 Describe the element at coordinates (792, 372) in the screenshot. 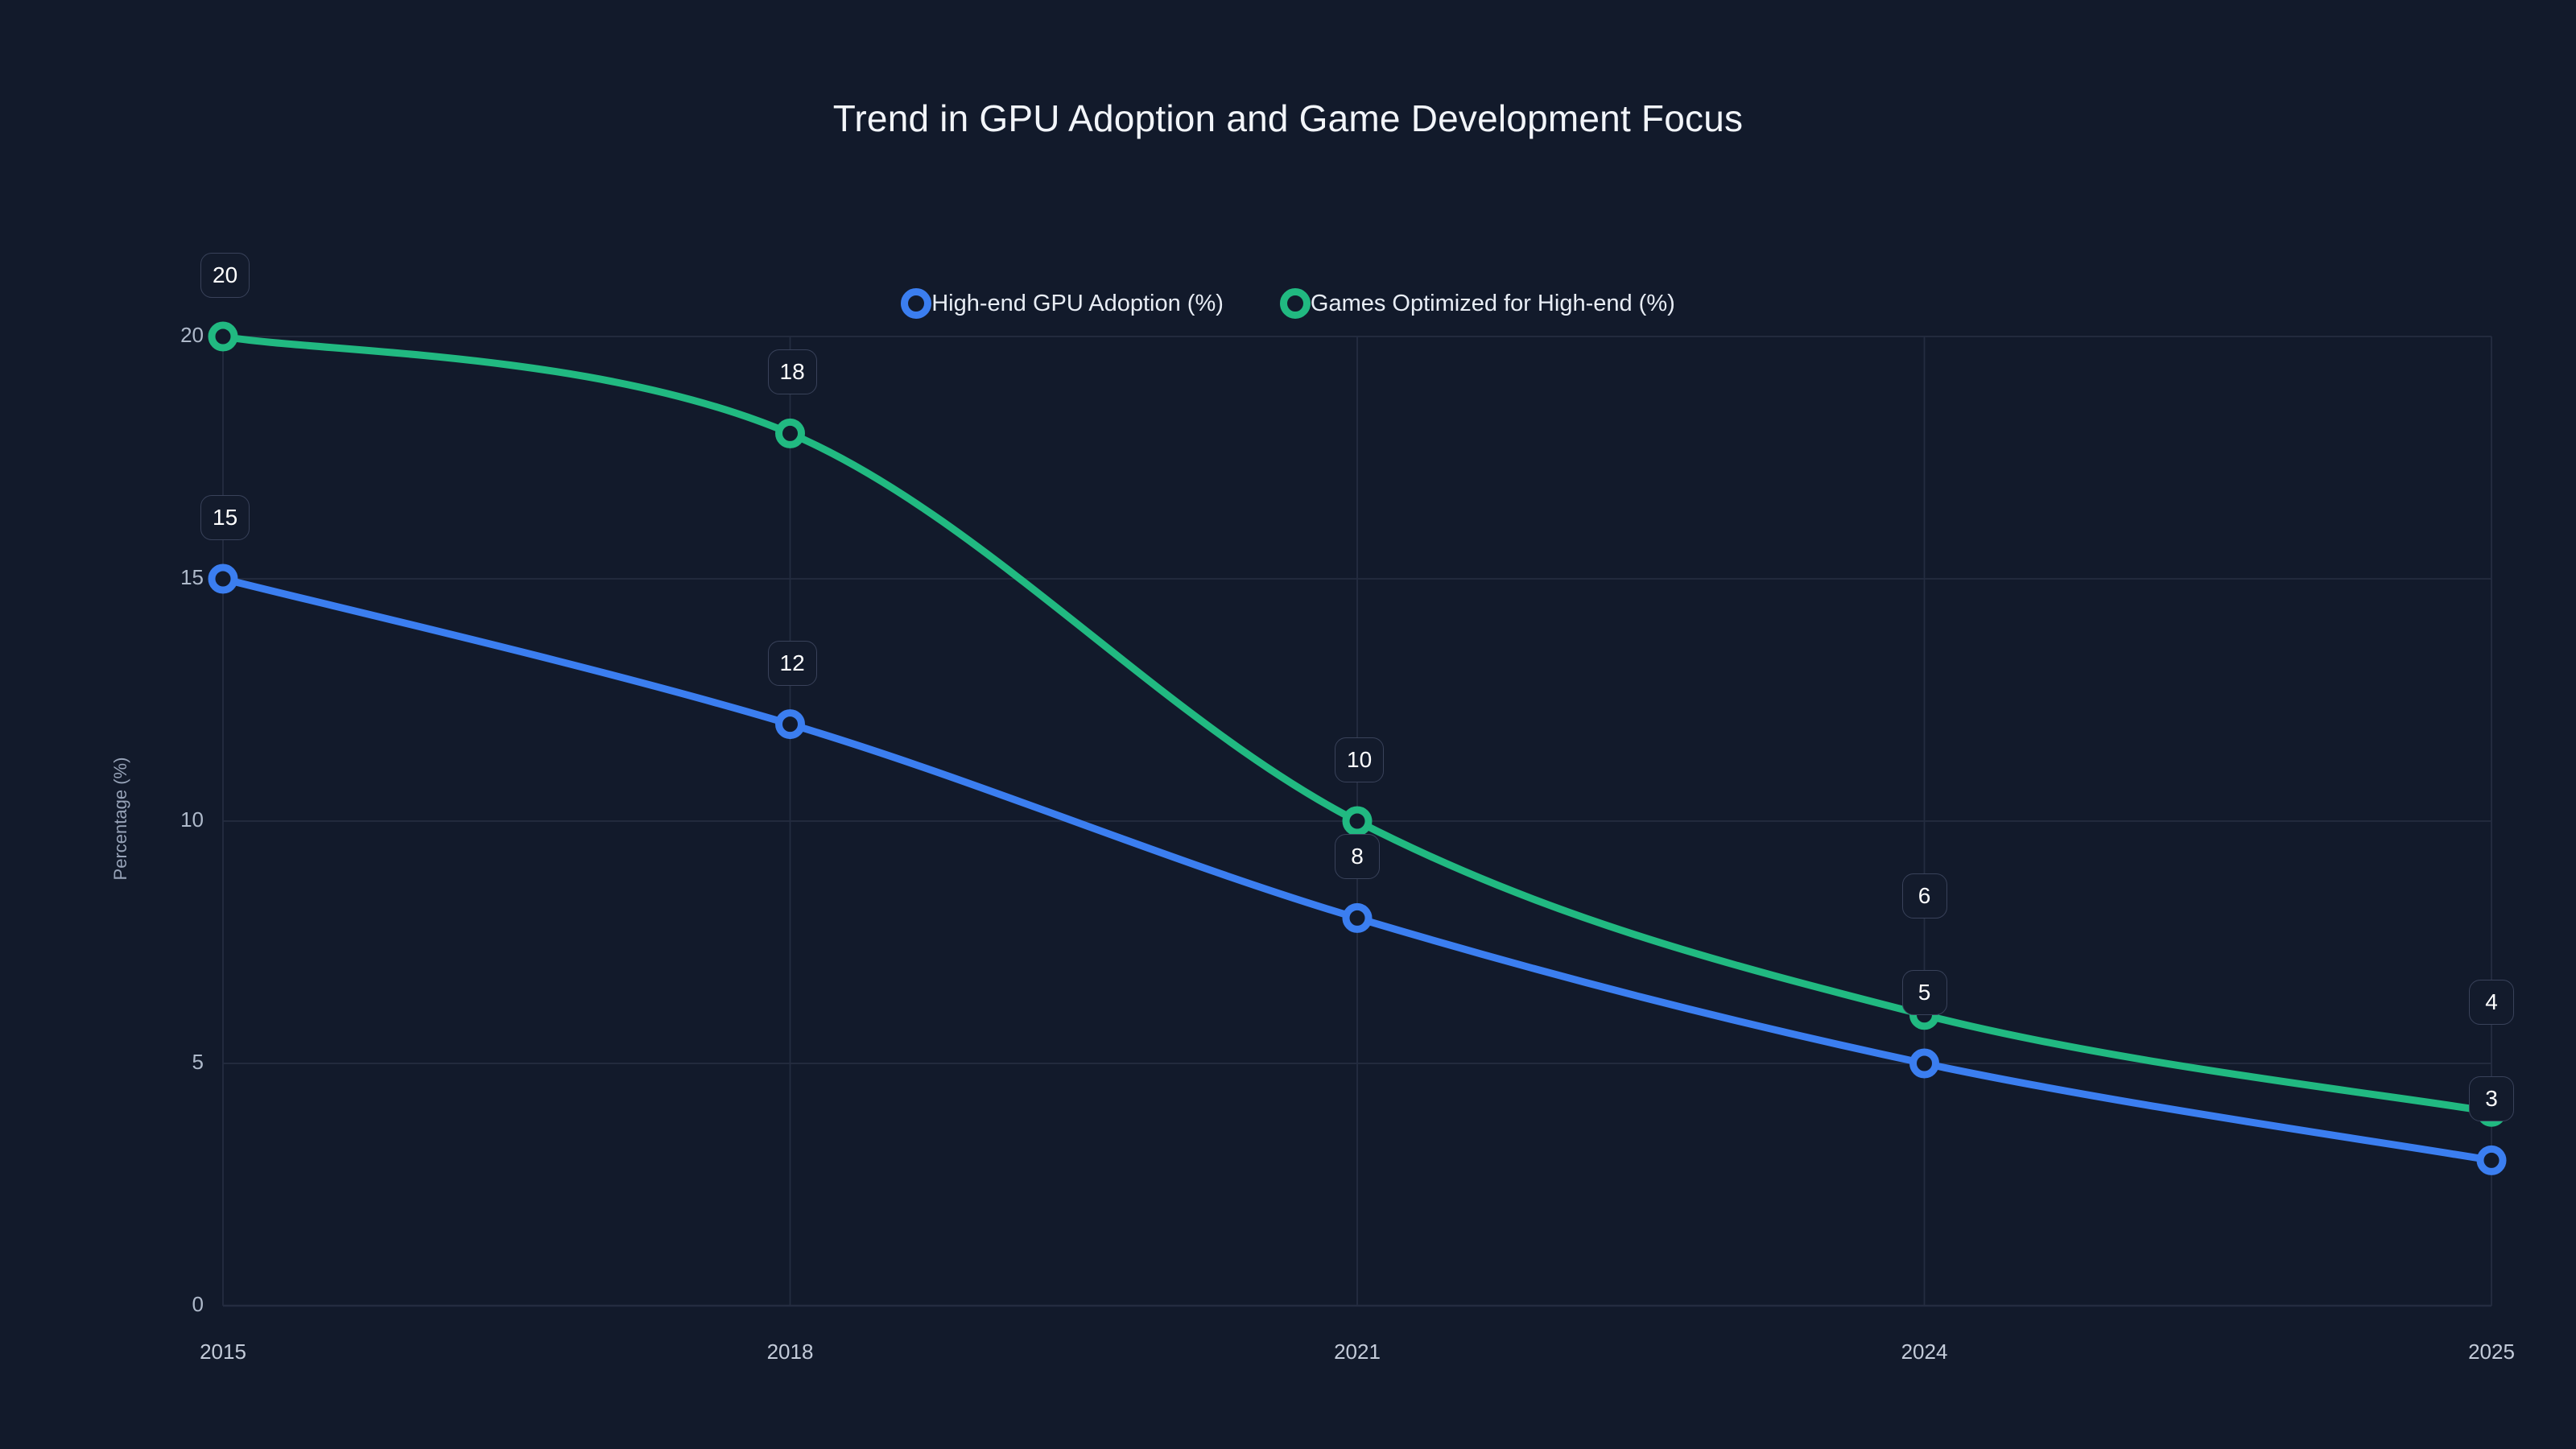

I see `data-label-badge: 18` at that location.